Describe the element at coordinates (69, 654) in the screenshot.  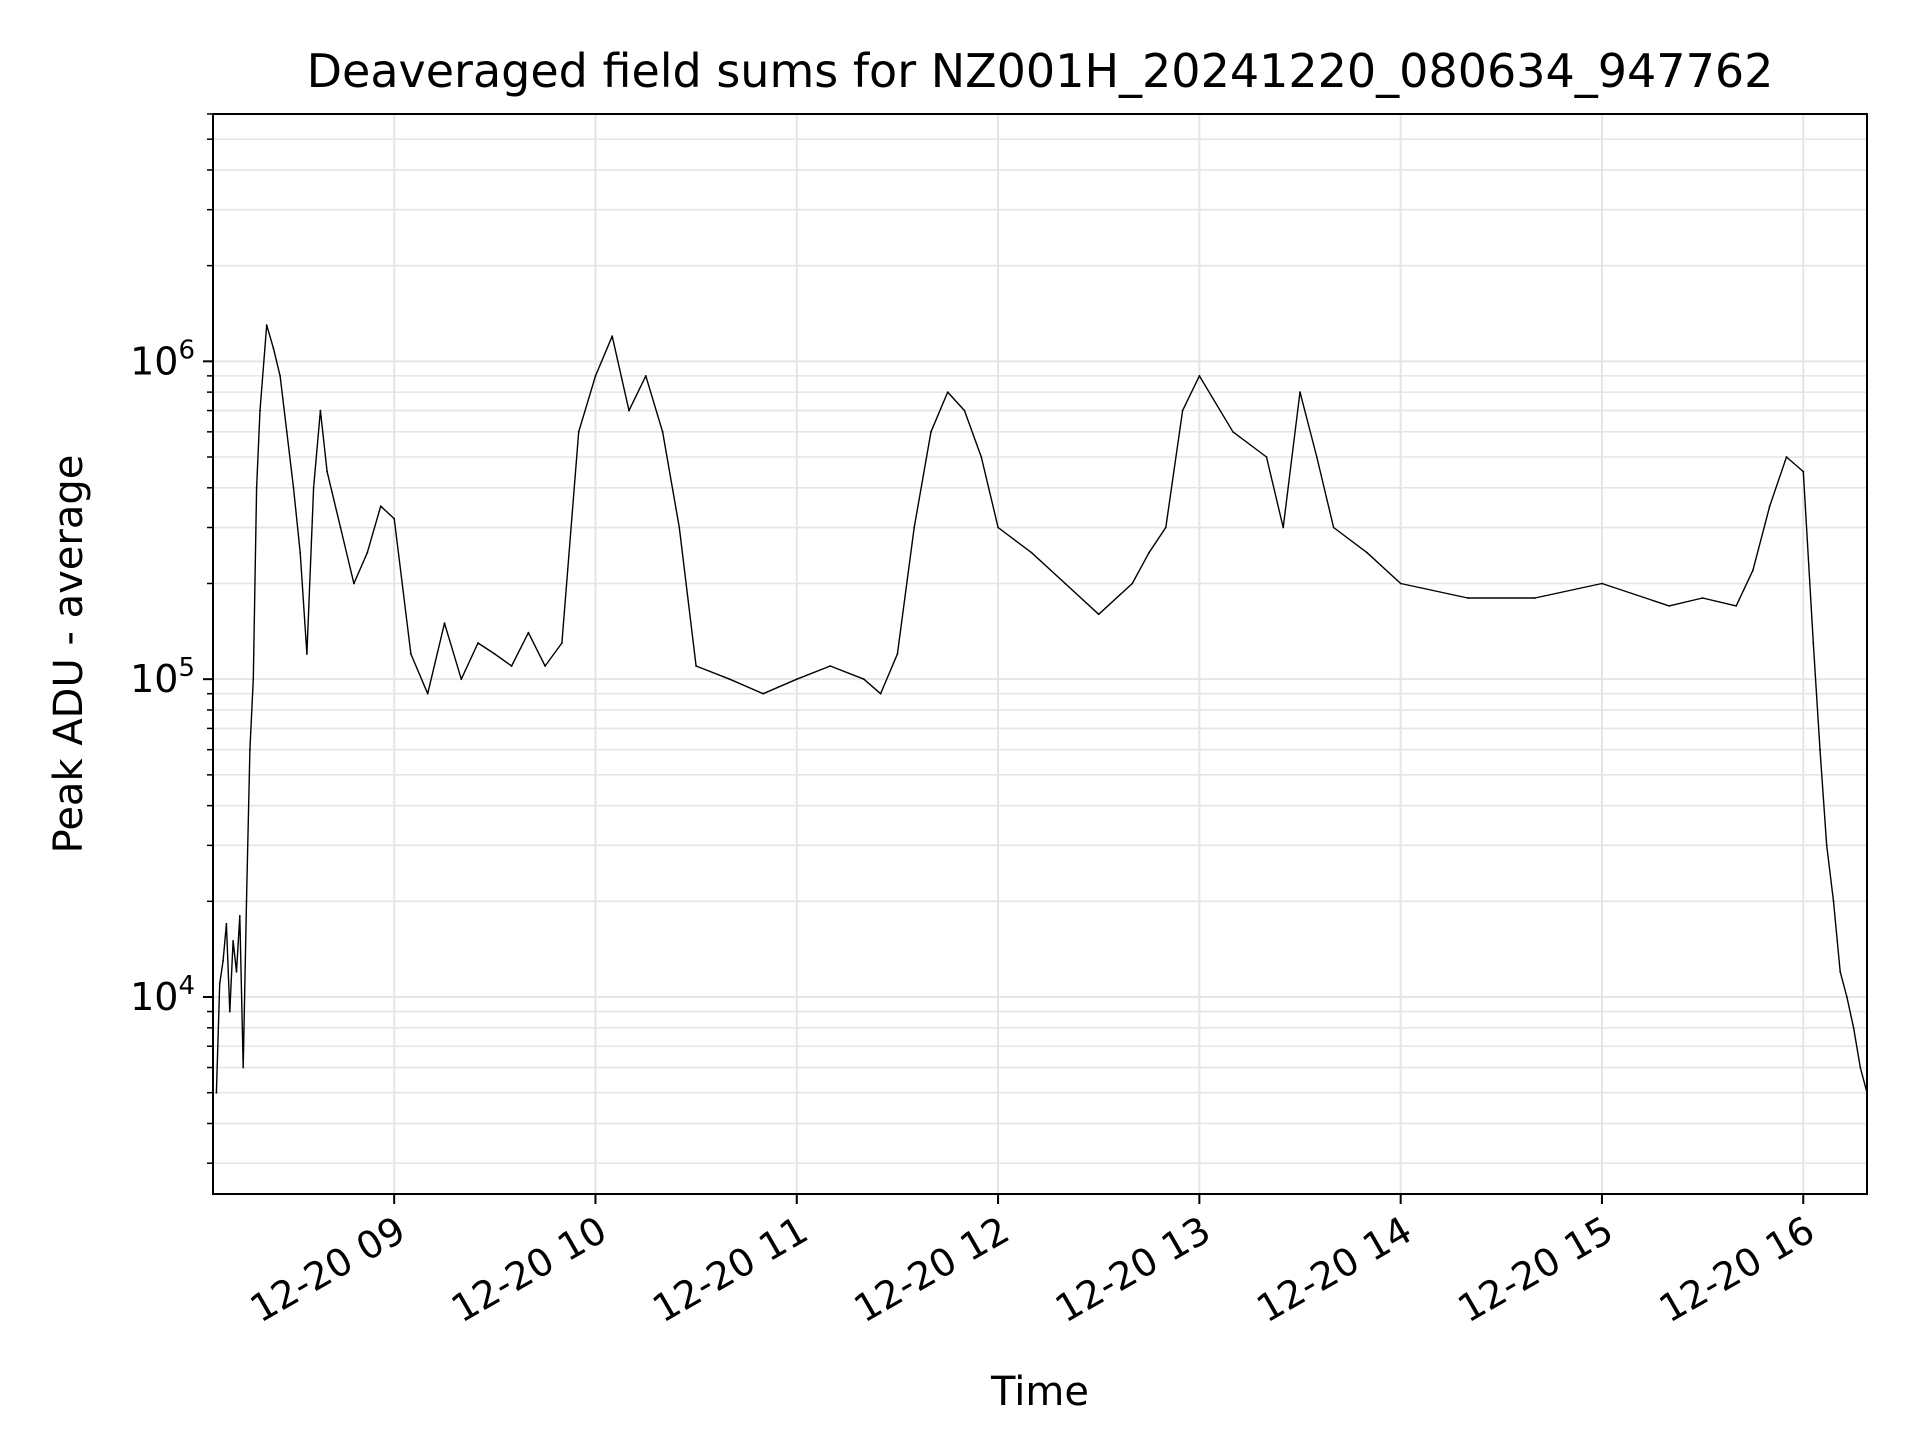
I see `y-axis-label: Peak ADU - average` at that location.